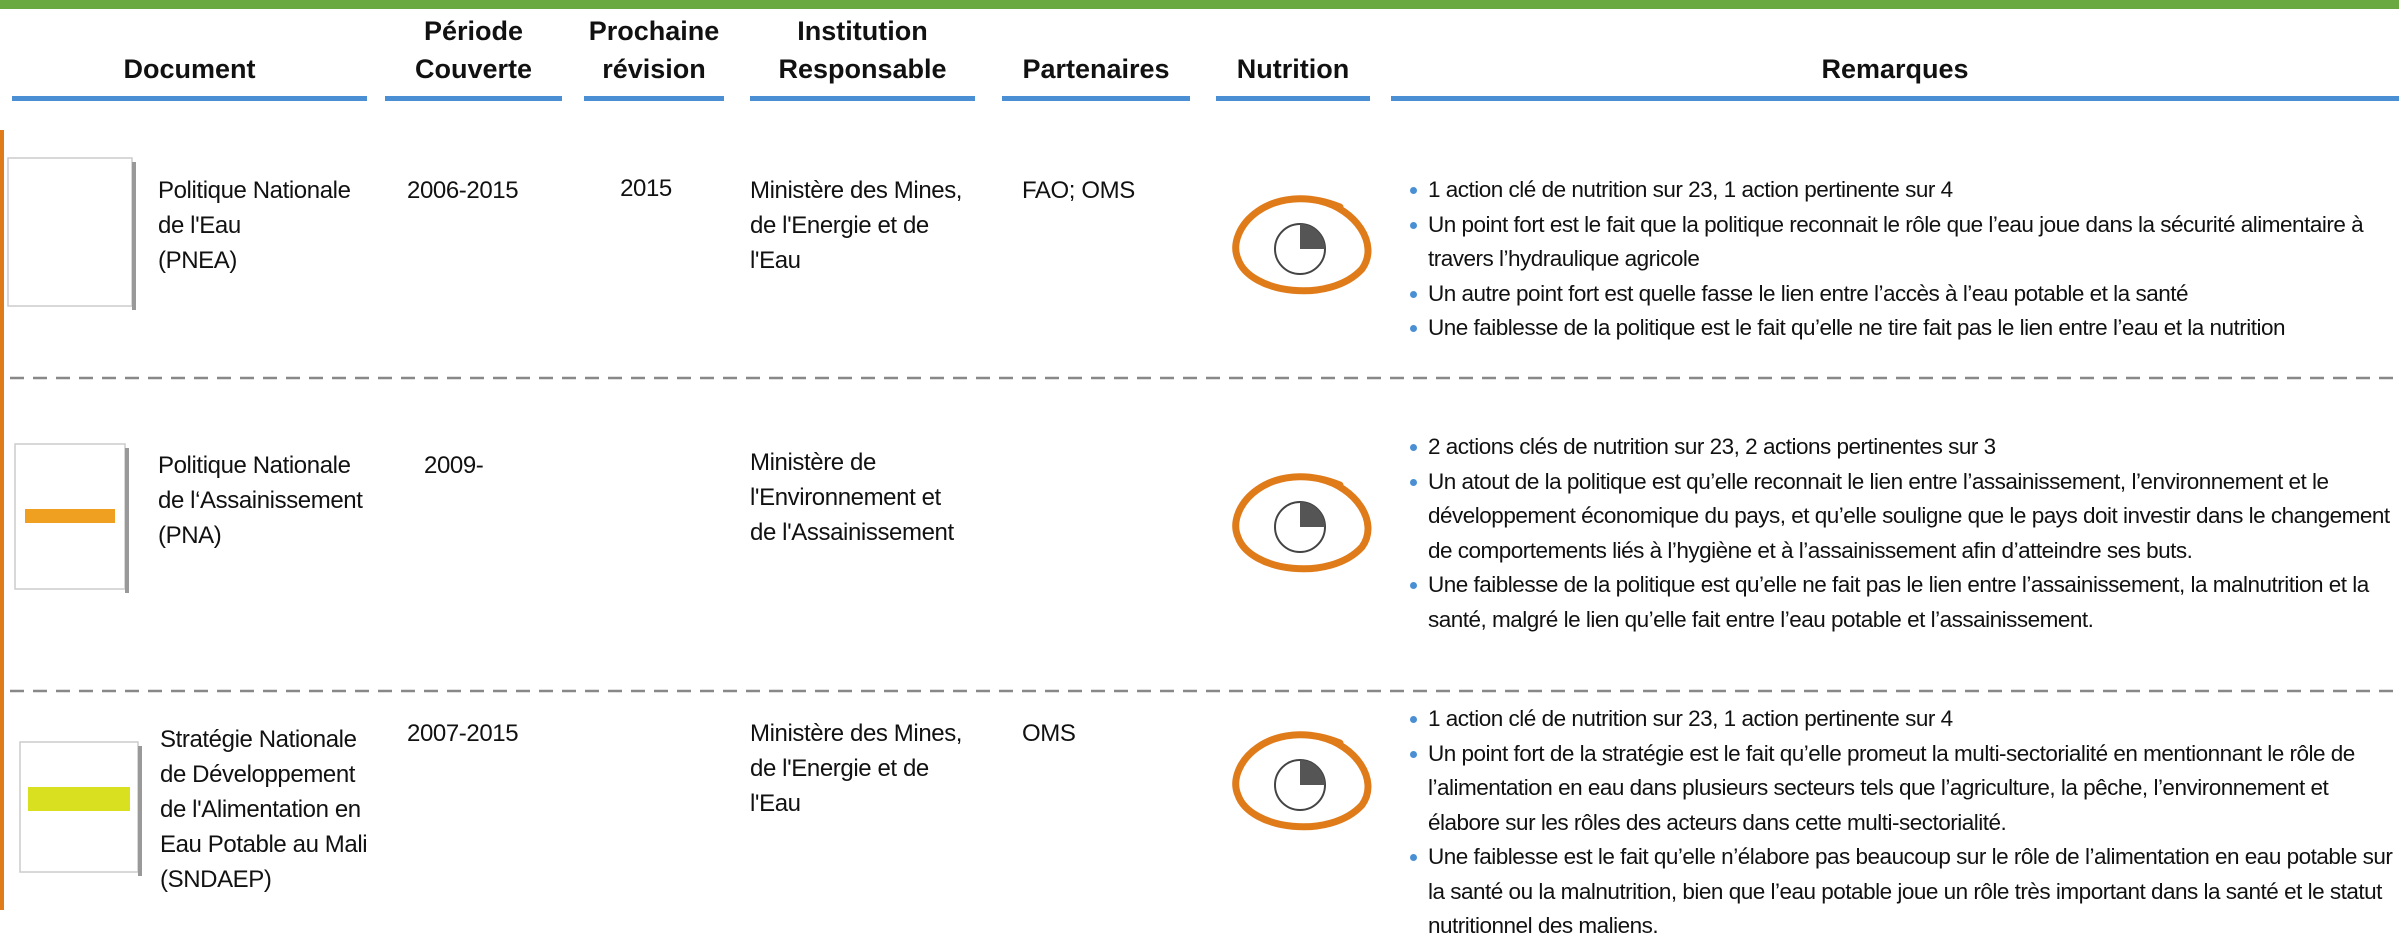 Image resolution: width=2399 pixels, height=939 pixels. Describe the element at coordinates (454, 465) in the screenshot. I see `period: 2009-` at that location.